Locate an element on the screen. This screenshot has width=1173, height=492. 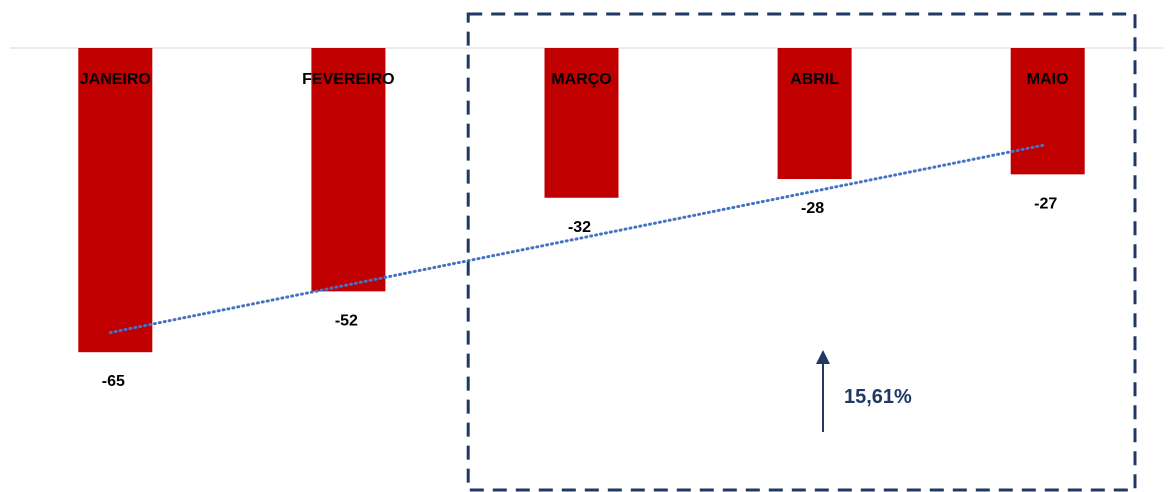
value-label: -27 is located at coordinates (1045, 203).